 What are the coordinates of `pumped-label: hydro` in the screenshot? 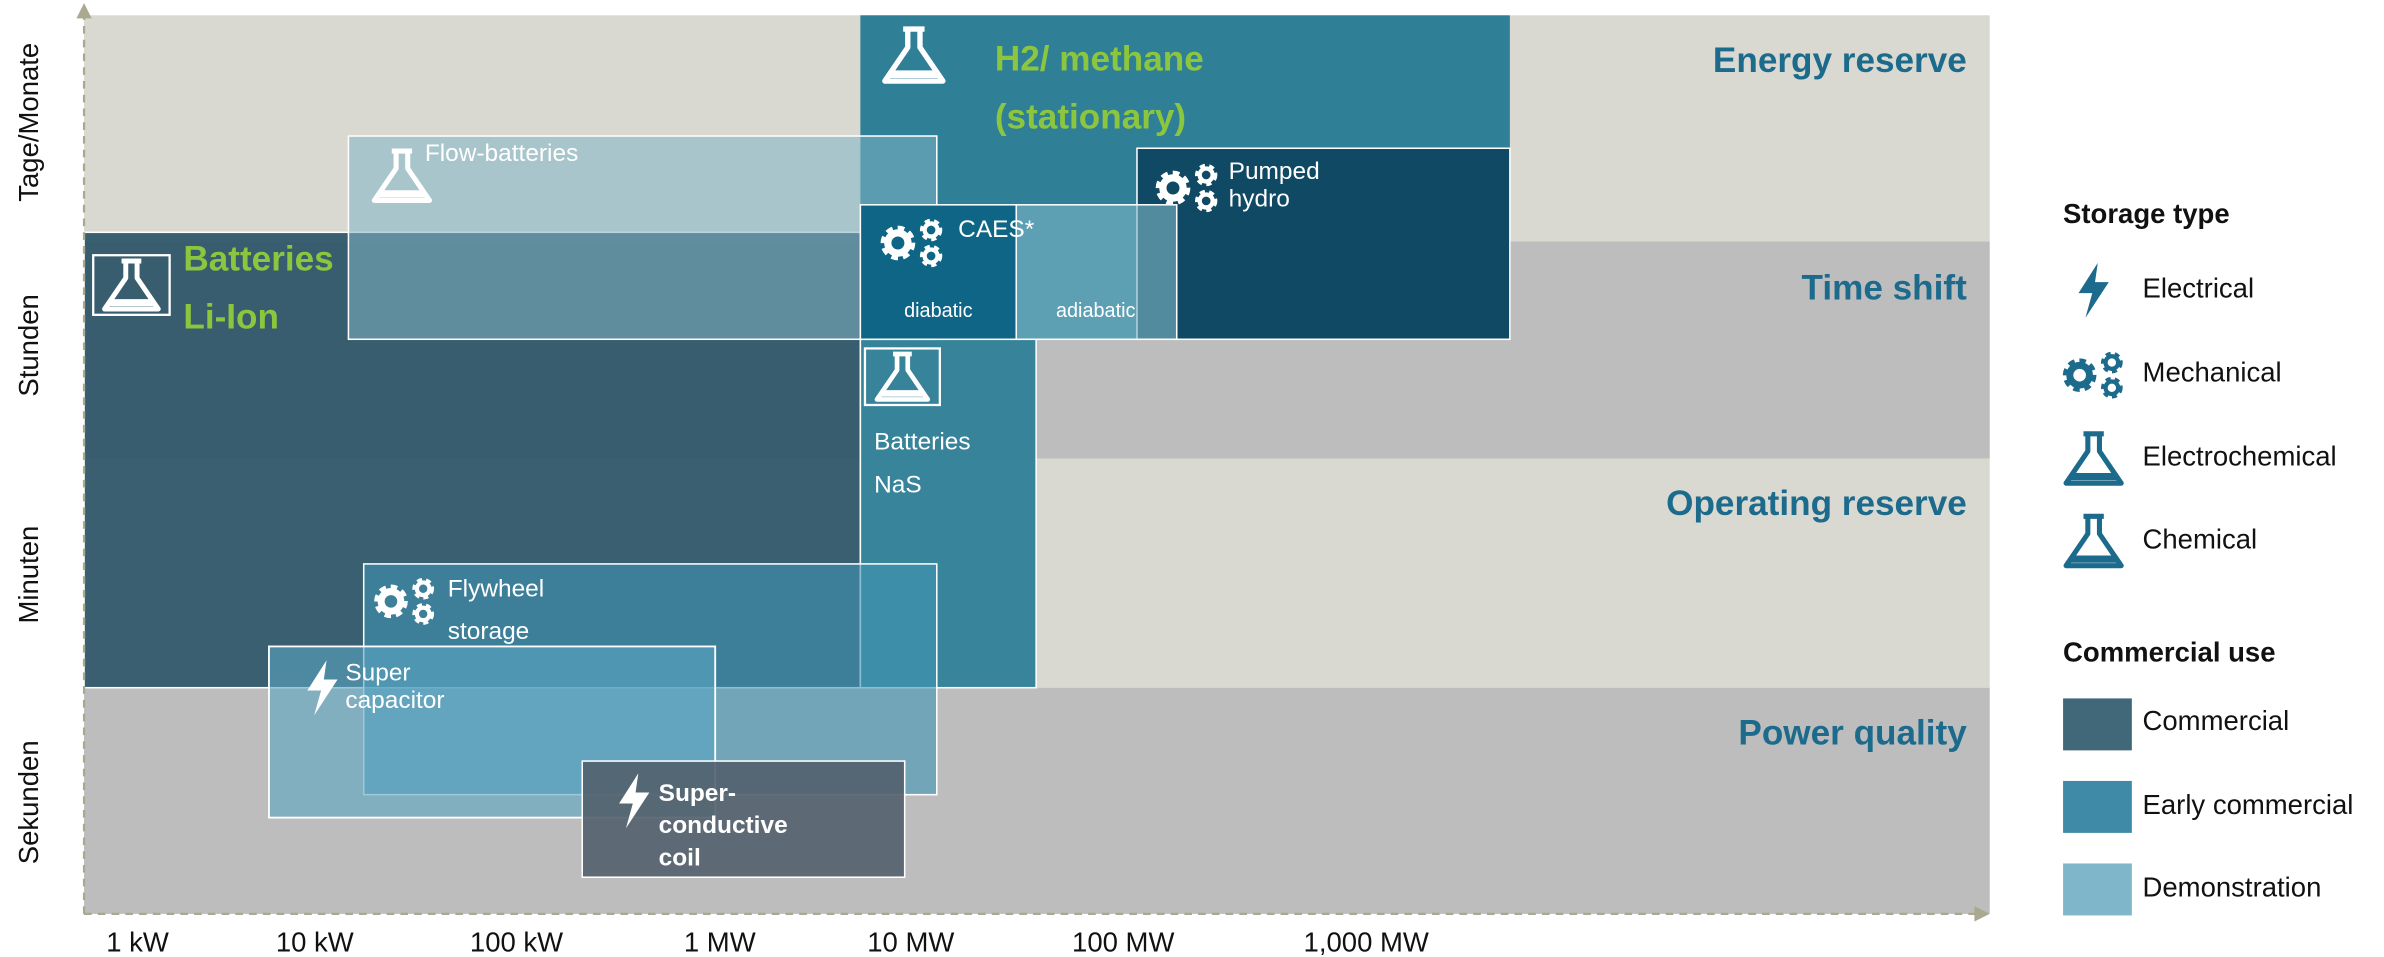 It's located at (1259, 199).